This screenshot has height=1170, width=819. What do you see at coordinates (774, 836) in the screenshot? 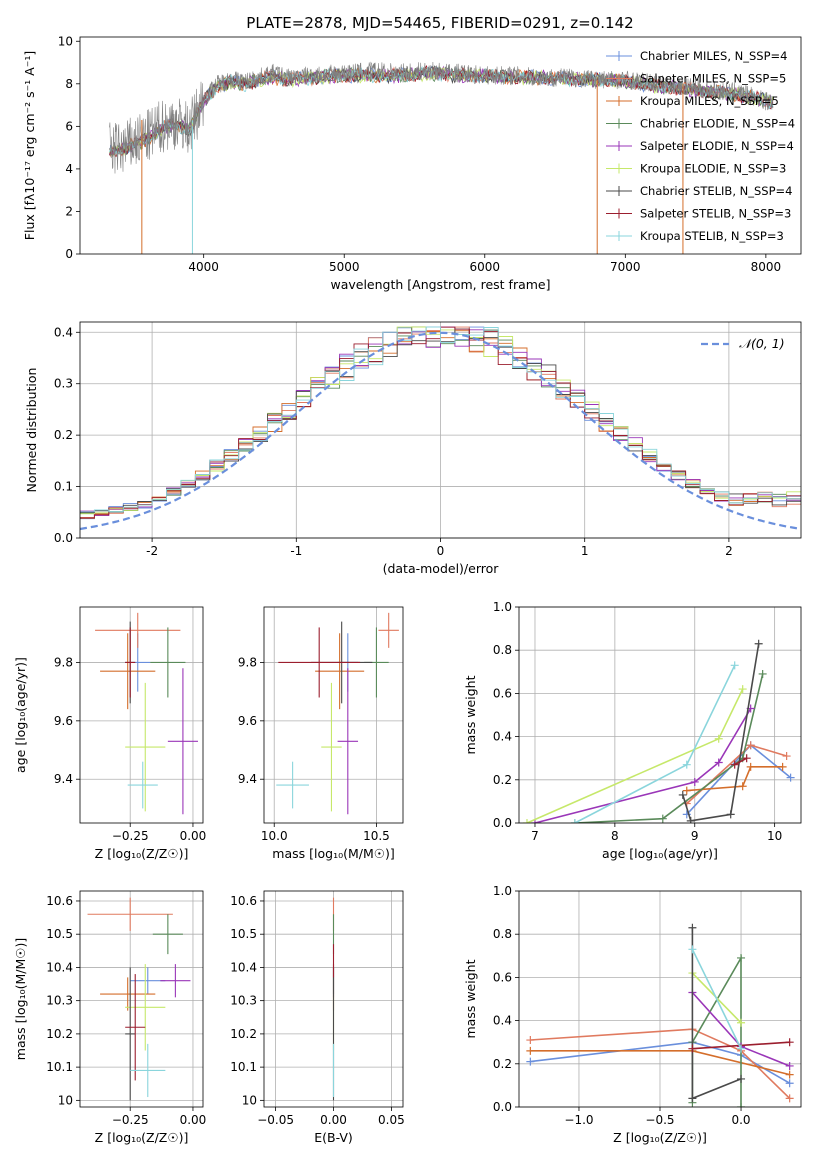
I see `x-tick-label: 10` at bounding box center [774, 836].